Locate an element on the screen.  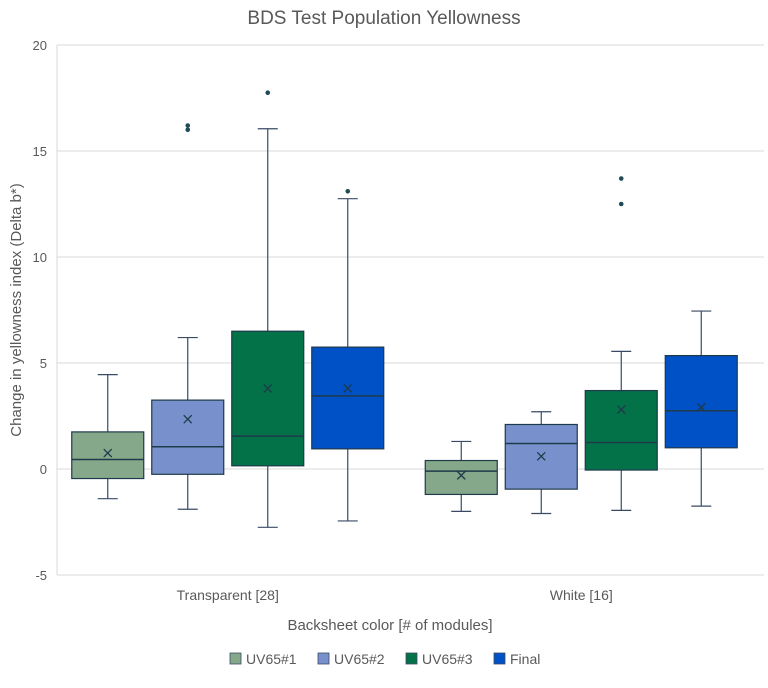
x-axis-ticks: Transparent [28] White [16] is located at coordinates (395, 595).